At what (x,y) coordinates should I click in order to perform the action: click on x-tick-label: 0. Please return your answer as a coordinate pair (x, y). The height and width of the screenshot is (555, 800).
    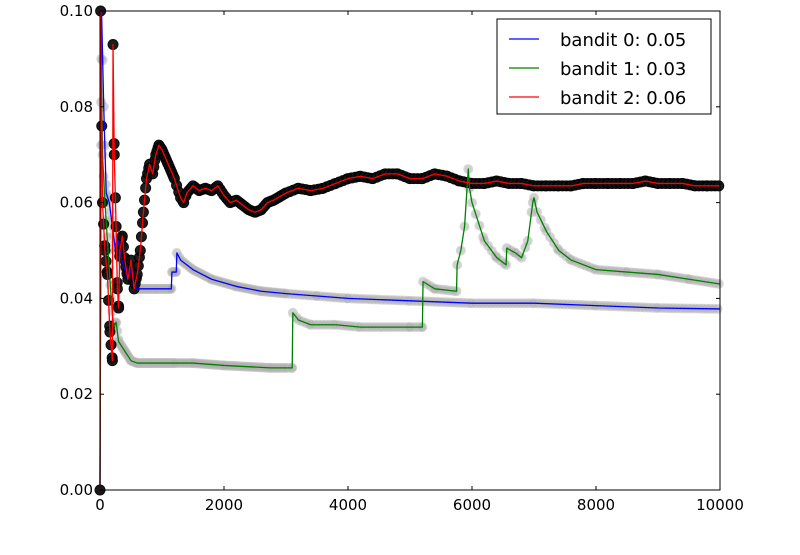
    Looking at the image, I should click on (100, 505).